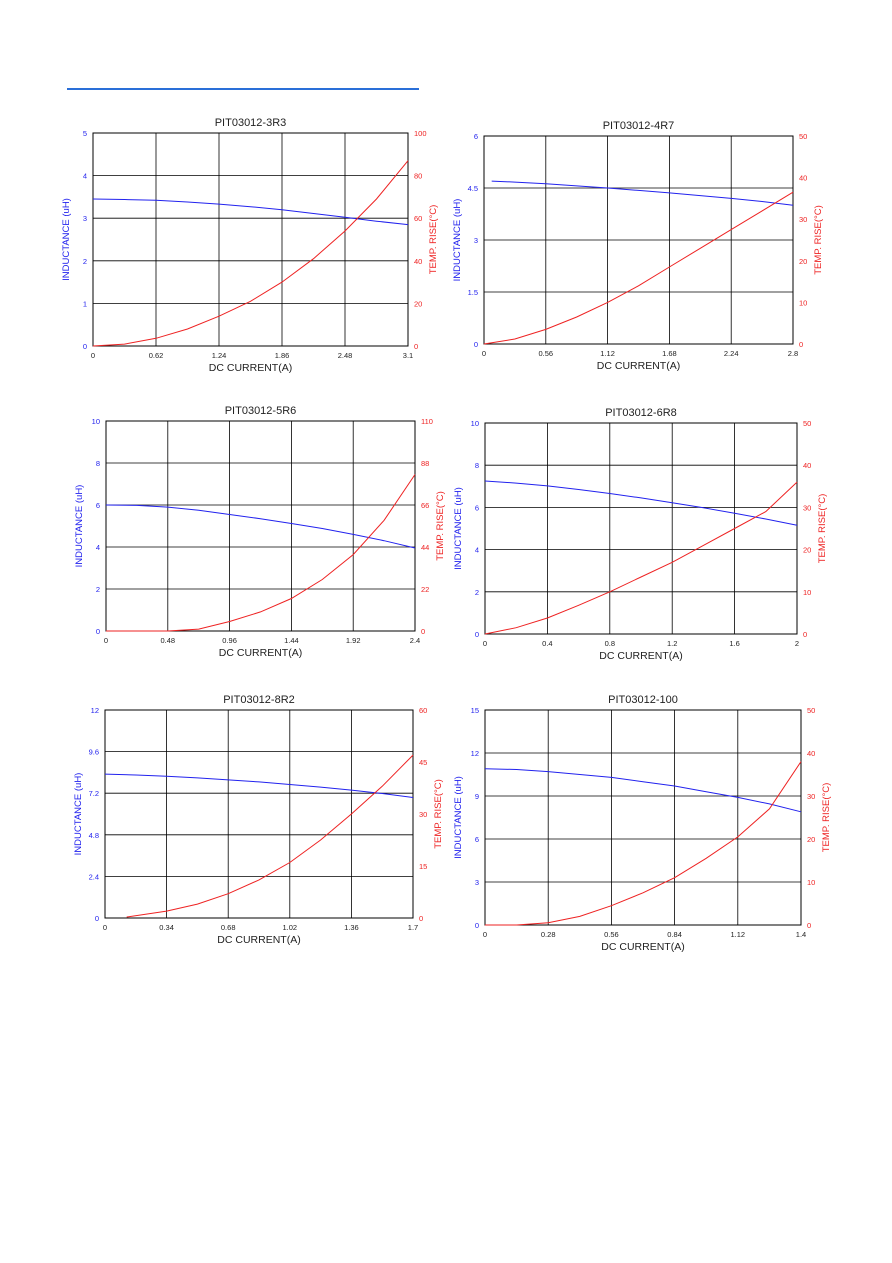 This screenshot has height=1263, width=892. I want to click on y-left-tick-label: 15, so click(475, 710).